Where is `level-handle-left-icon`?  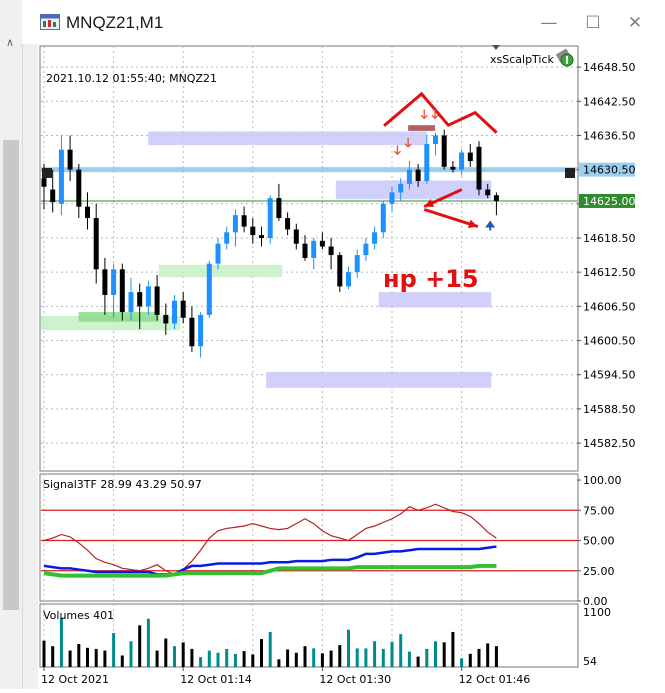 level-handle-left-icon is located at coordinates (47, 173).